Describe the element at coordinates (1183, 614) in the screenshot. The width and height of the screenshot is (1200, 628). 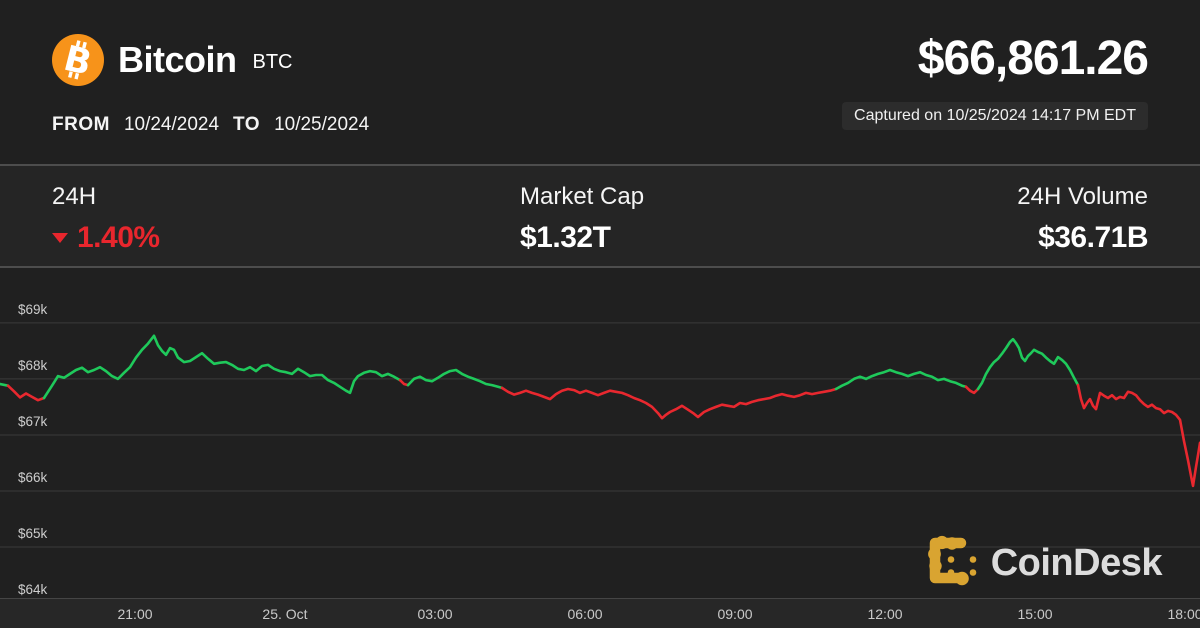
I see `x-tick-label: 18:00` at that location.